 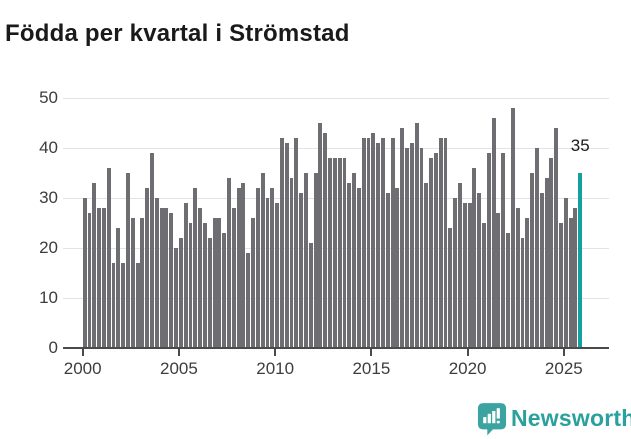 I want to click on x-axis-label-2010: 2010, so click(x=275, y=368).